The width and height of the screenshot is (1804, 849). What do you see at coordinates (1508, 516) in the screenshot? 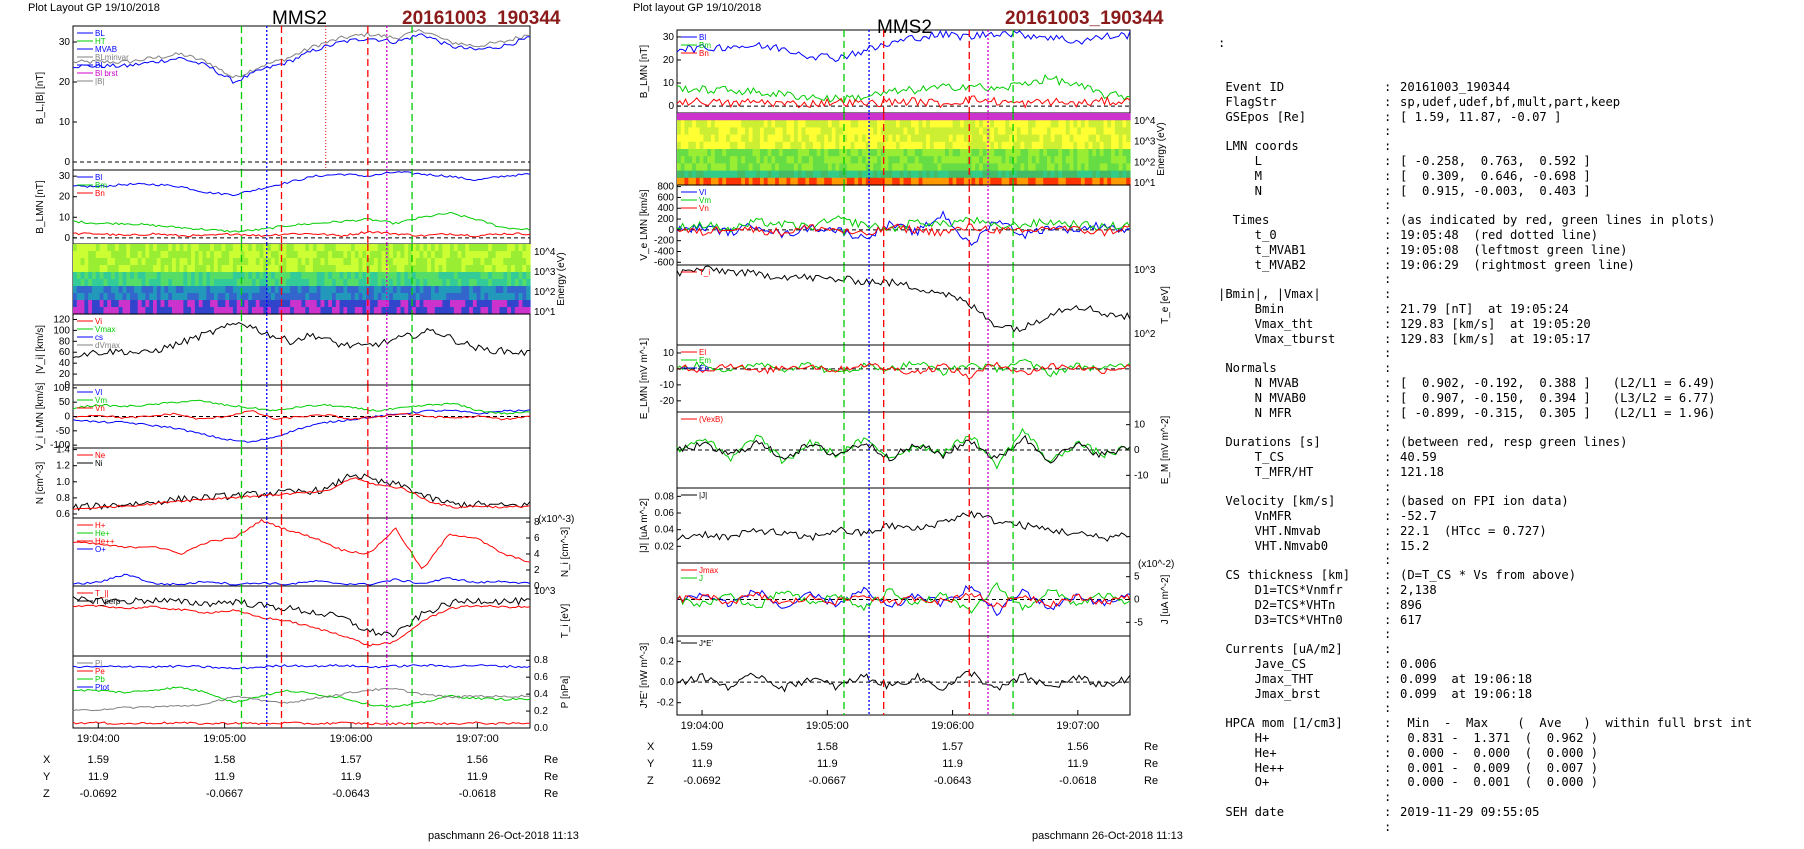
I see `info-row: VnMFR: -52.7` at bounding box center [1508, 516].